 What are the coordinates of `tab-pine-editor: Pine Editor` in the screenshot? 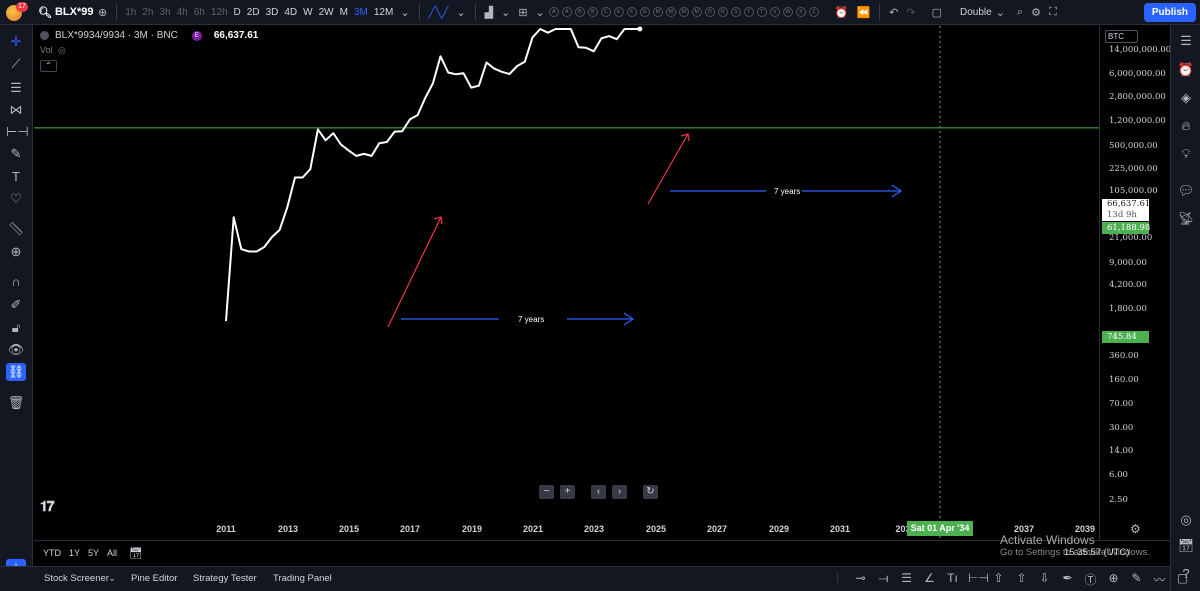 It's located at (154, 578).